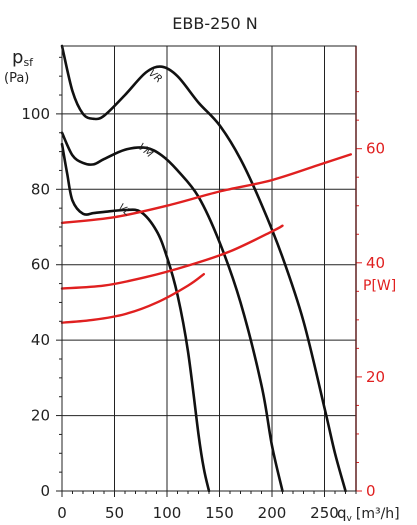  What do you see at coordinates (28, 62) in the screenshot?
I see `y-axis-subscript: sf` at bounding box center [28, 62].